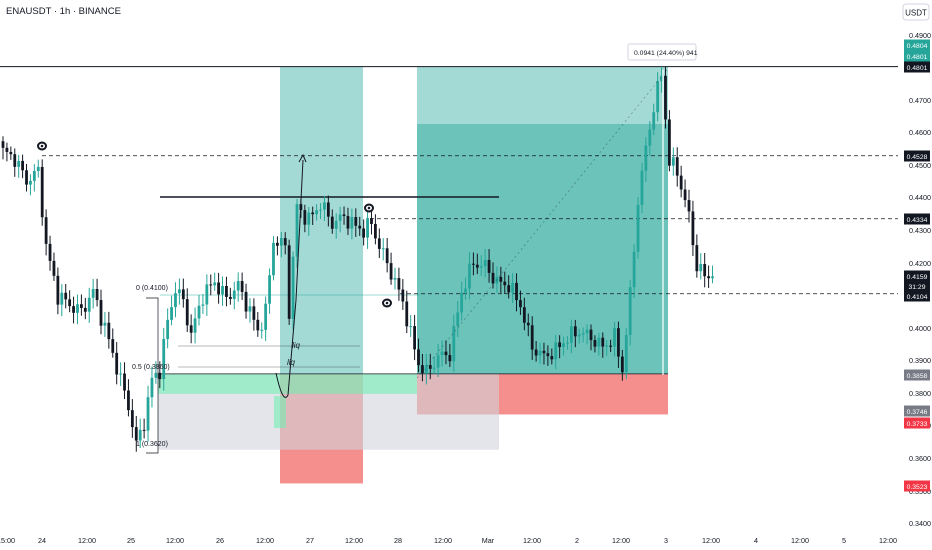  What do you see at coordinates (63, 11) in the screenshot?
I see `symbol-title: ENAUSDT · 1h · BINANCE` at bounding box center [63, 11].